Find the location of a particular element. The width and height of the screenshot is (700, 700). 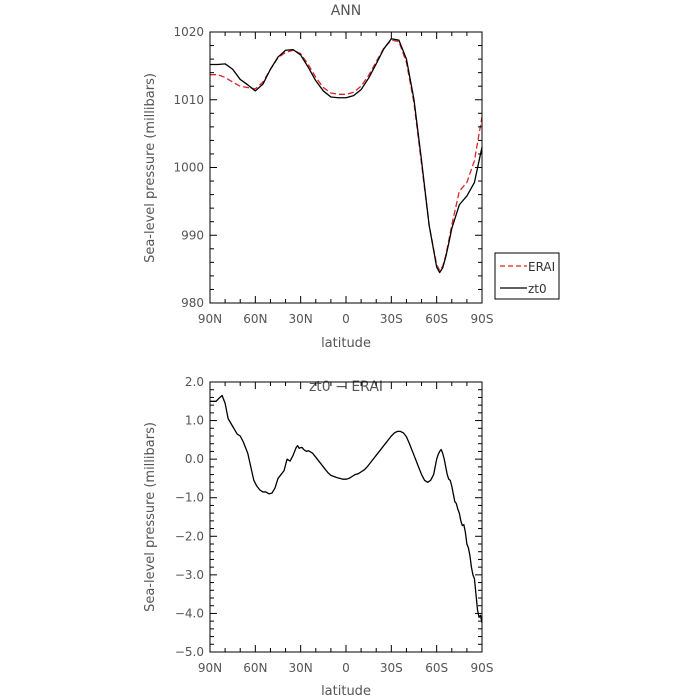

y-tick-label: 1010 is located at coordinates (188, 100).